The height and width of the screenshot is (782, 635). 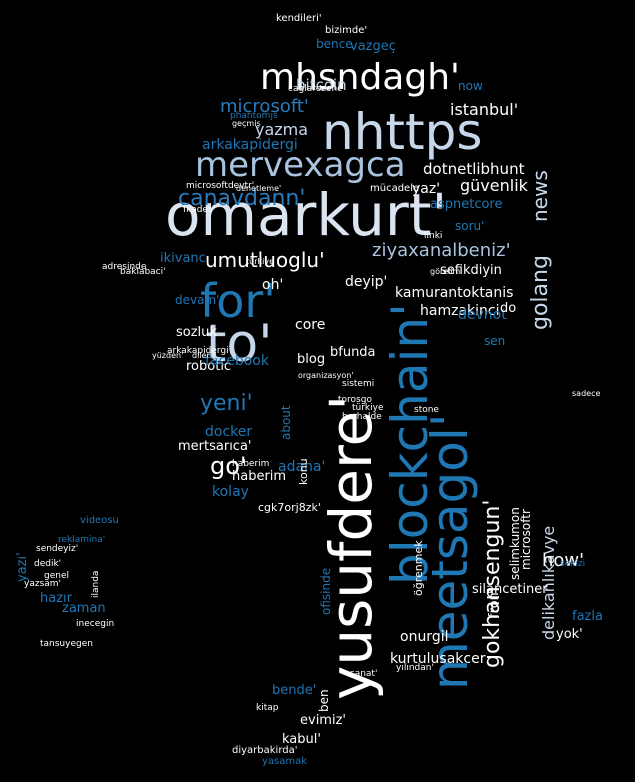 What do you see at coordinates (510, 589) in the screenshot?
I see `cloud-word: silancetiner` at bounding box center [510, 589].